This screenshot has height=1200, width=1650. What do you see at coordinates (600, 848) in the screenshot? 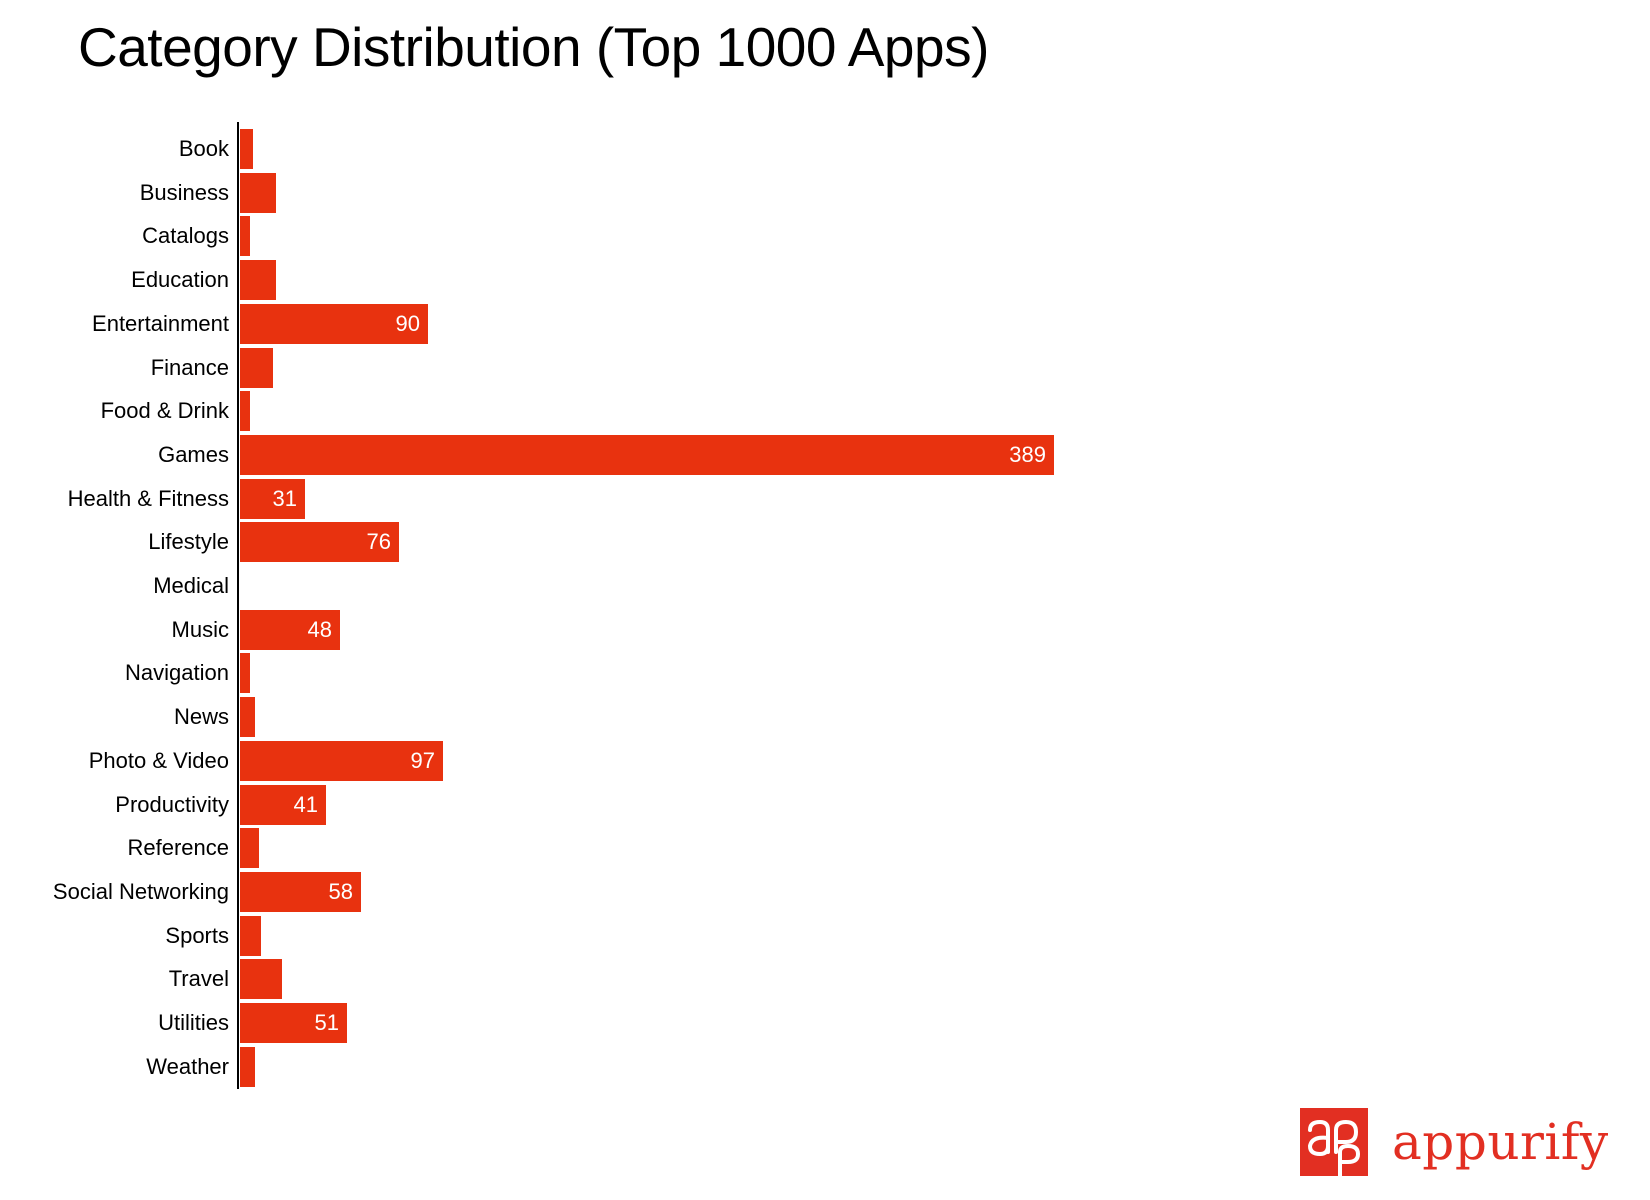
I see `bar-row: Reference` at bounding box center [600, 848].